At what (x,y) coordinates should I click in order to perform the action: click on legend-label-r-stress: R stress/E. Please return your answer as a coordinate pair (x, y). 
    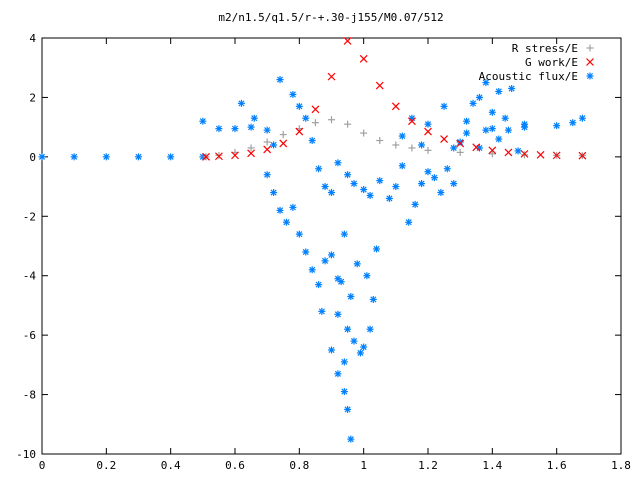
    Looking at the image, I should click on (545, 48).